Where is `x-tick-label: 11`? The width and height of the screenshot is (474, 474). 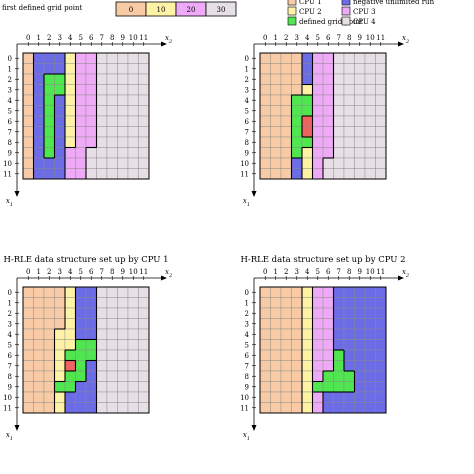 x-tick-label: 11 is located at coordinates (143, 38).